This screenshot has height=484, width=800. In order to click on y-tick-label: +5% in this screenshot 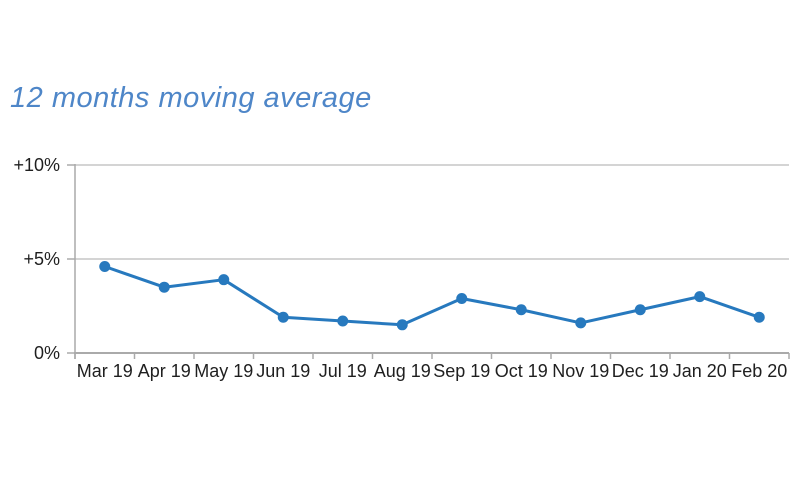, I will do `click(41, 259)`.